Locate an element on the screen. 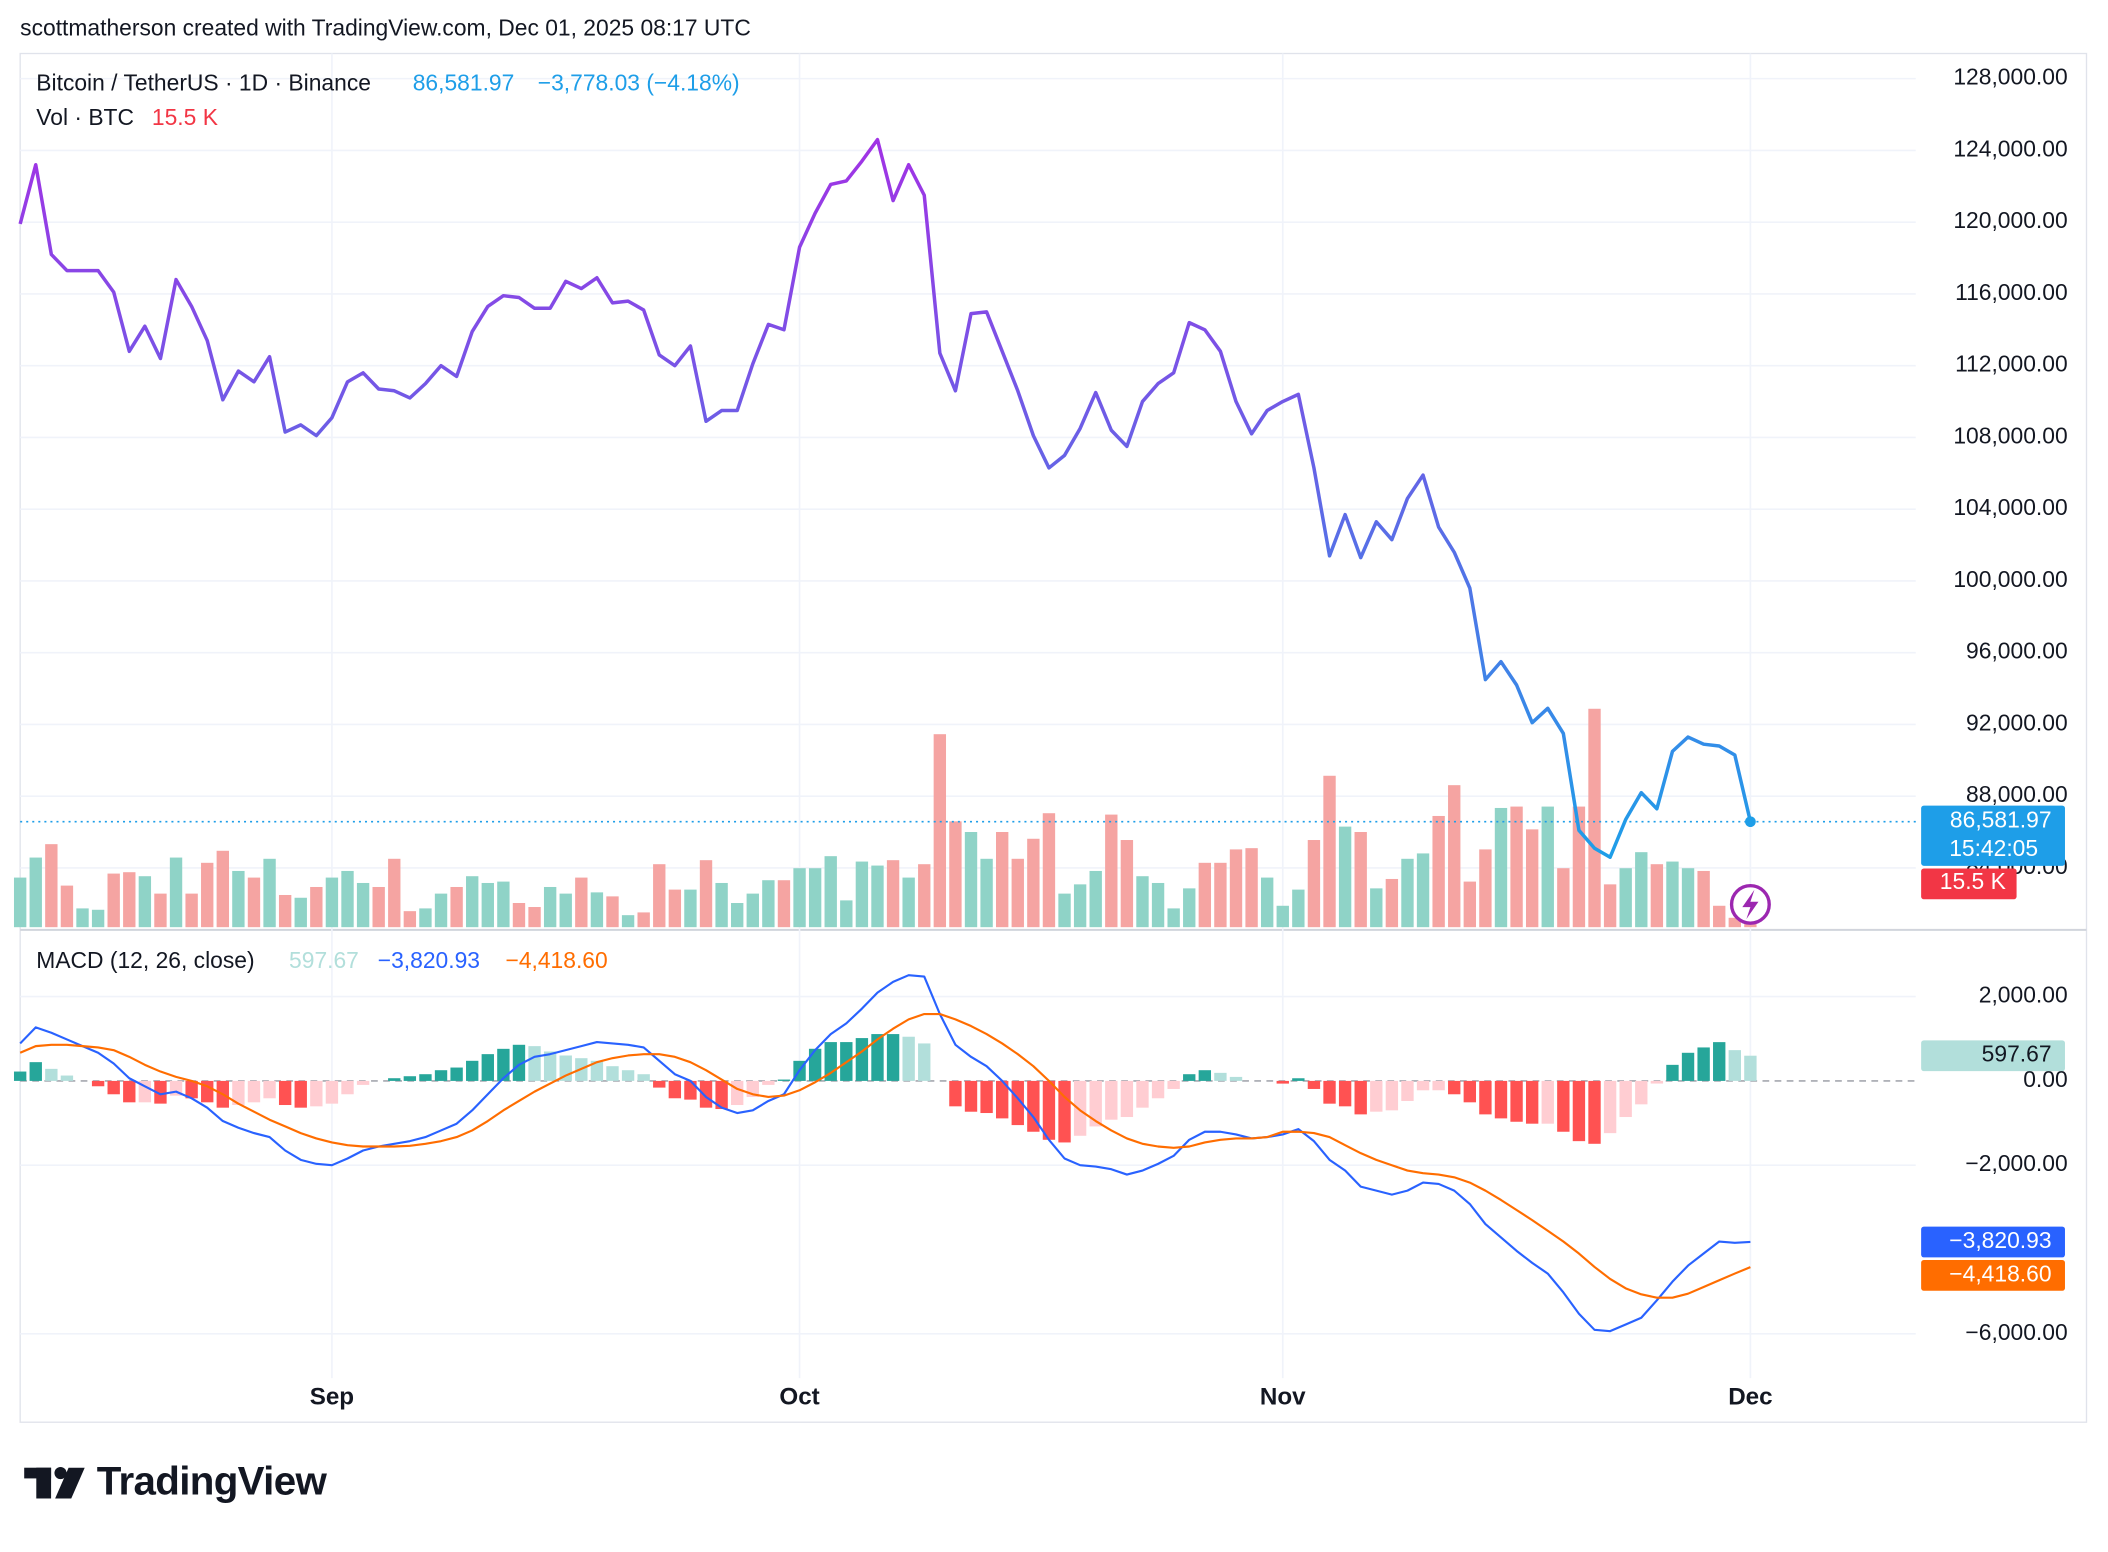  macd-label: 597.67 is located at coordinates (2017, 1054).